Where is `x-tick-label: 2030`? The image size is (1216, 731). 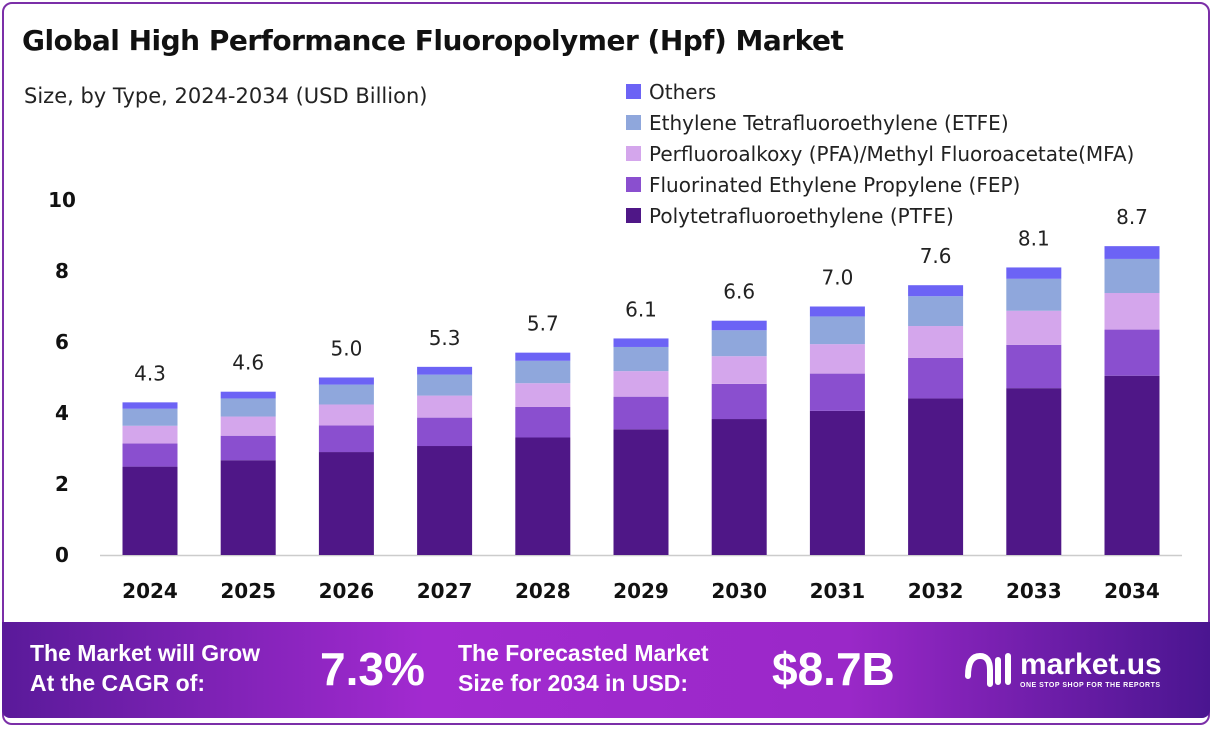 x-tick-label: 2030 is located at coordinates (739, 591).